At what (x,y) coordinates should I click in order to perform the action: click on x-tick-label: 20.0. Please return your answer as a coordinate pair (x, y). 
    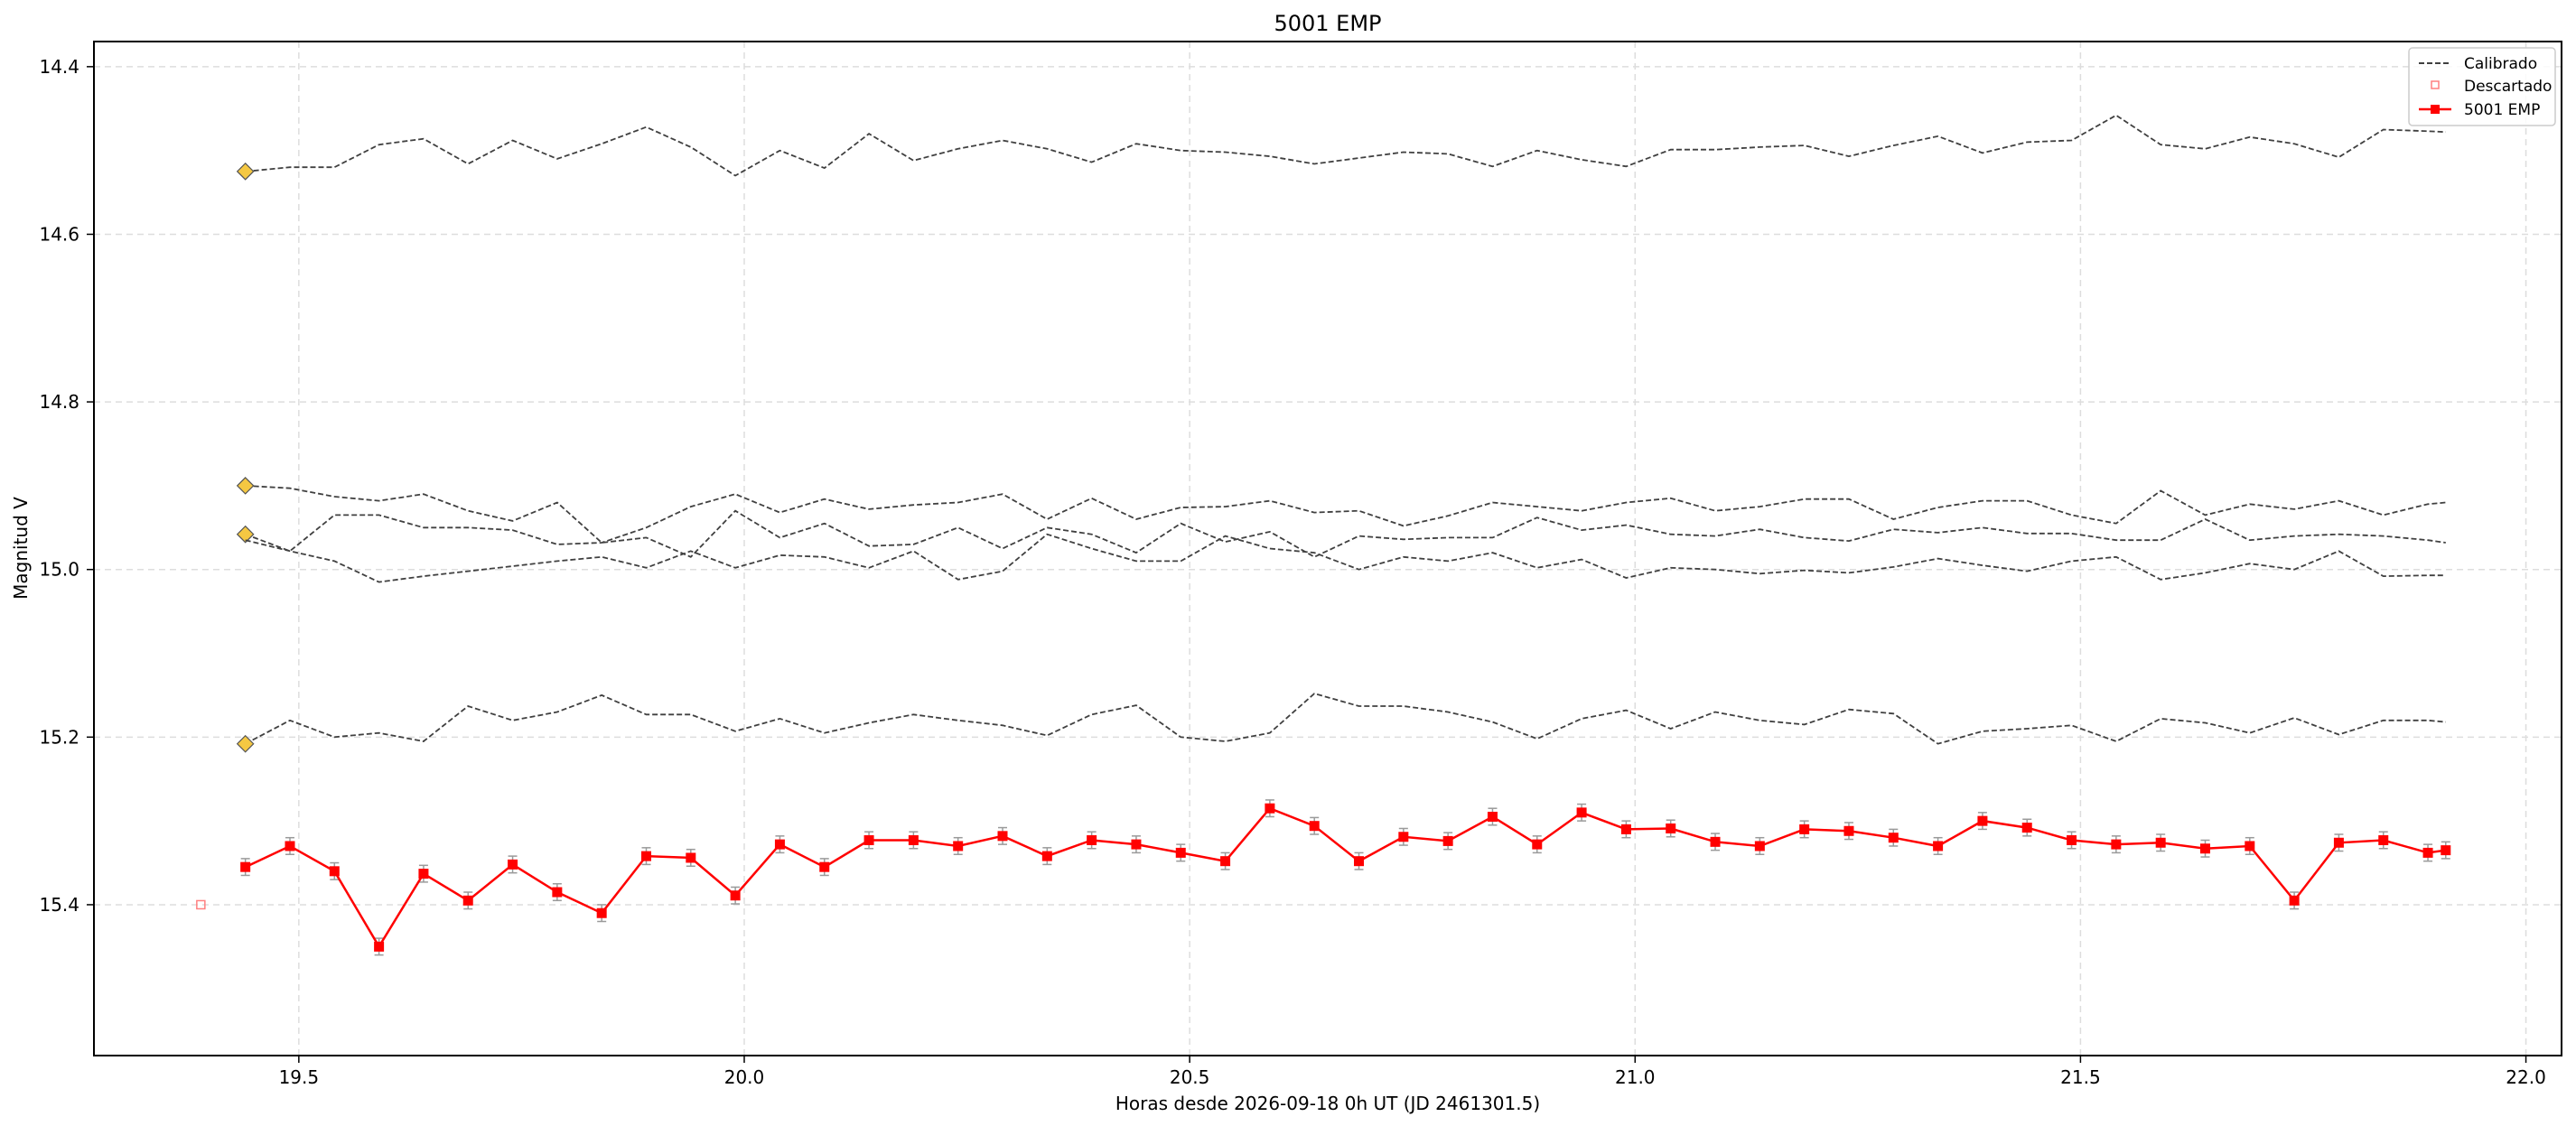
    Looking at the image, I should click on (744, 1077).